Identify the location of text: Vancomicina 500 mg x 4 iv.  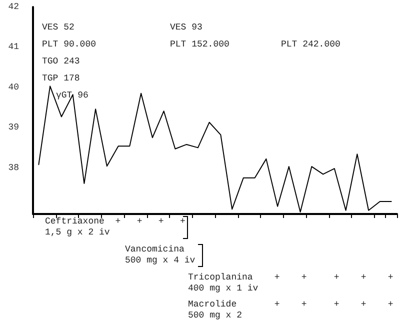
(160, 255).